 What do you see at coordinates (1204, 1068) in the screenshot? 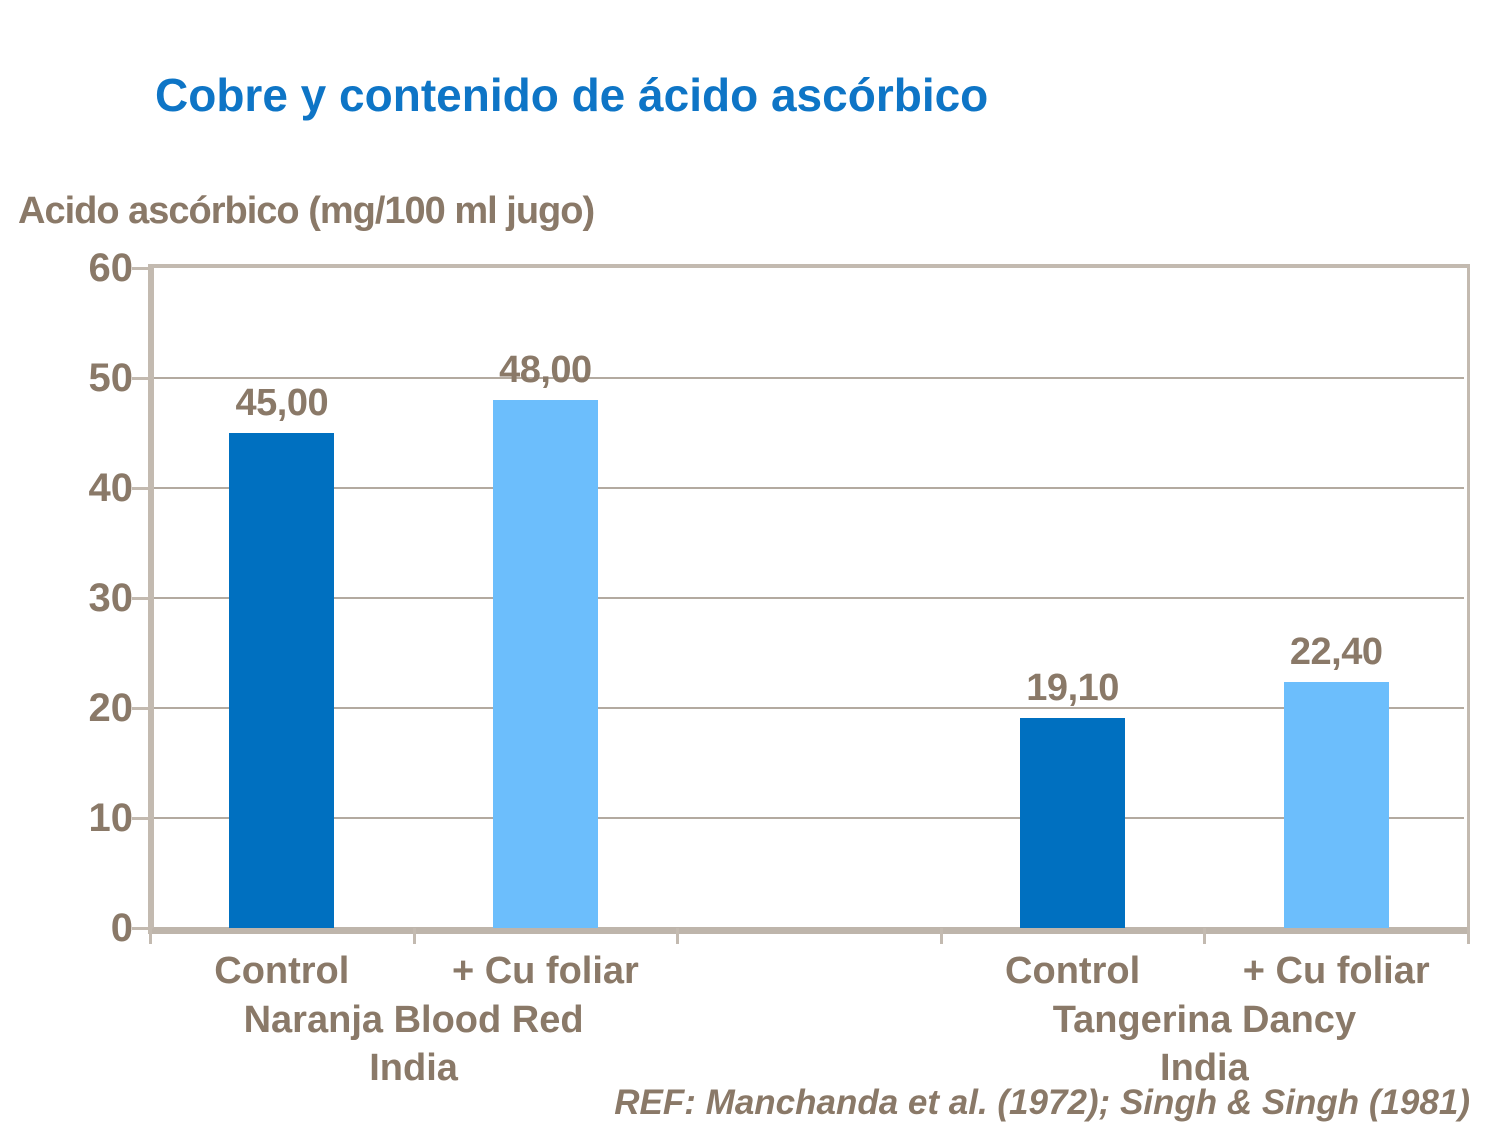
I see `group-label-1-line-1: India` at bounding box center [1204, 1068].